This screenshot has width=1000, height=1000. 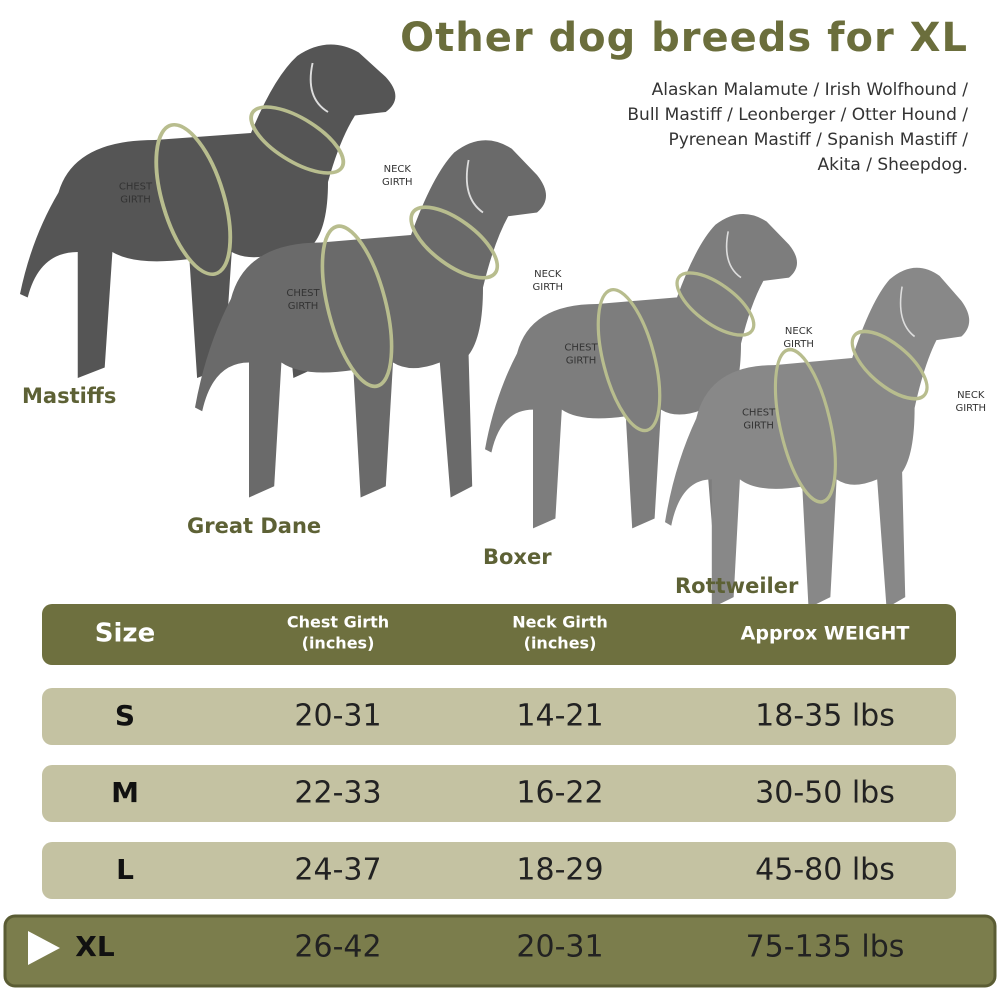 I want to click on table-header: Chest Girth, so click(x=338, y=622).